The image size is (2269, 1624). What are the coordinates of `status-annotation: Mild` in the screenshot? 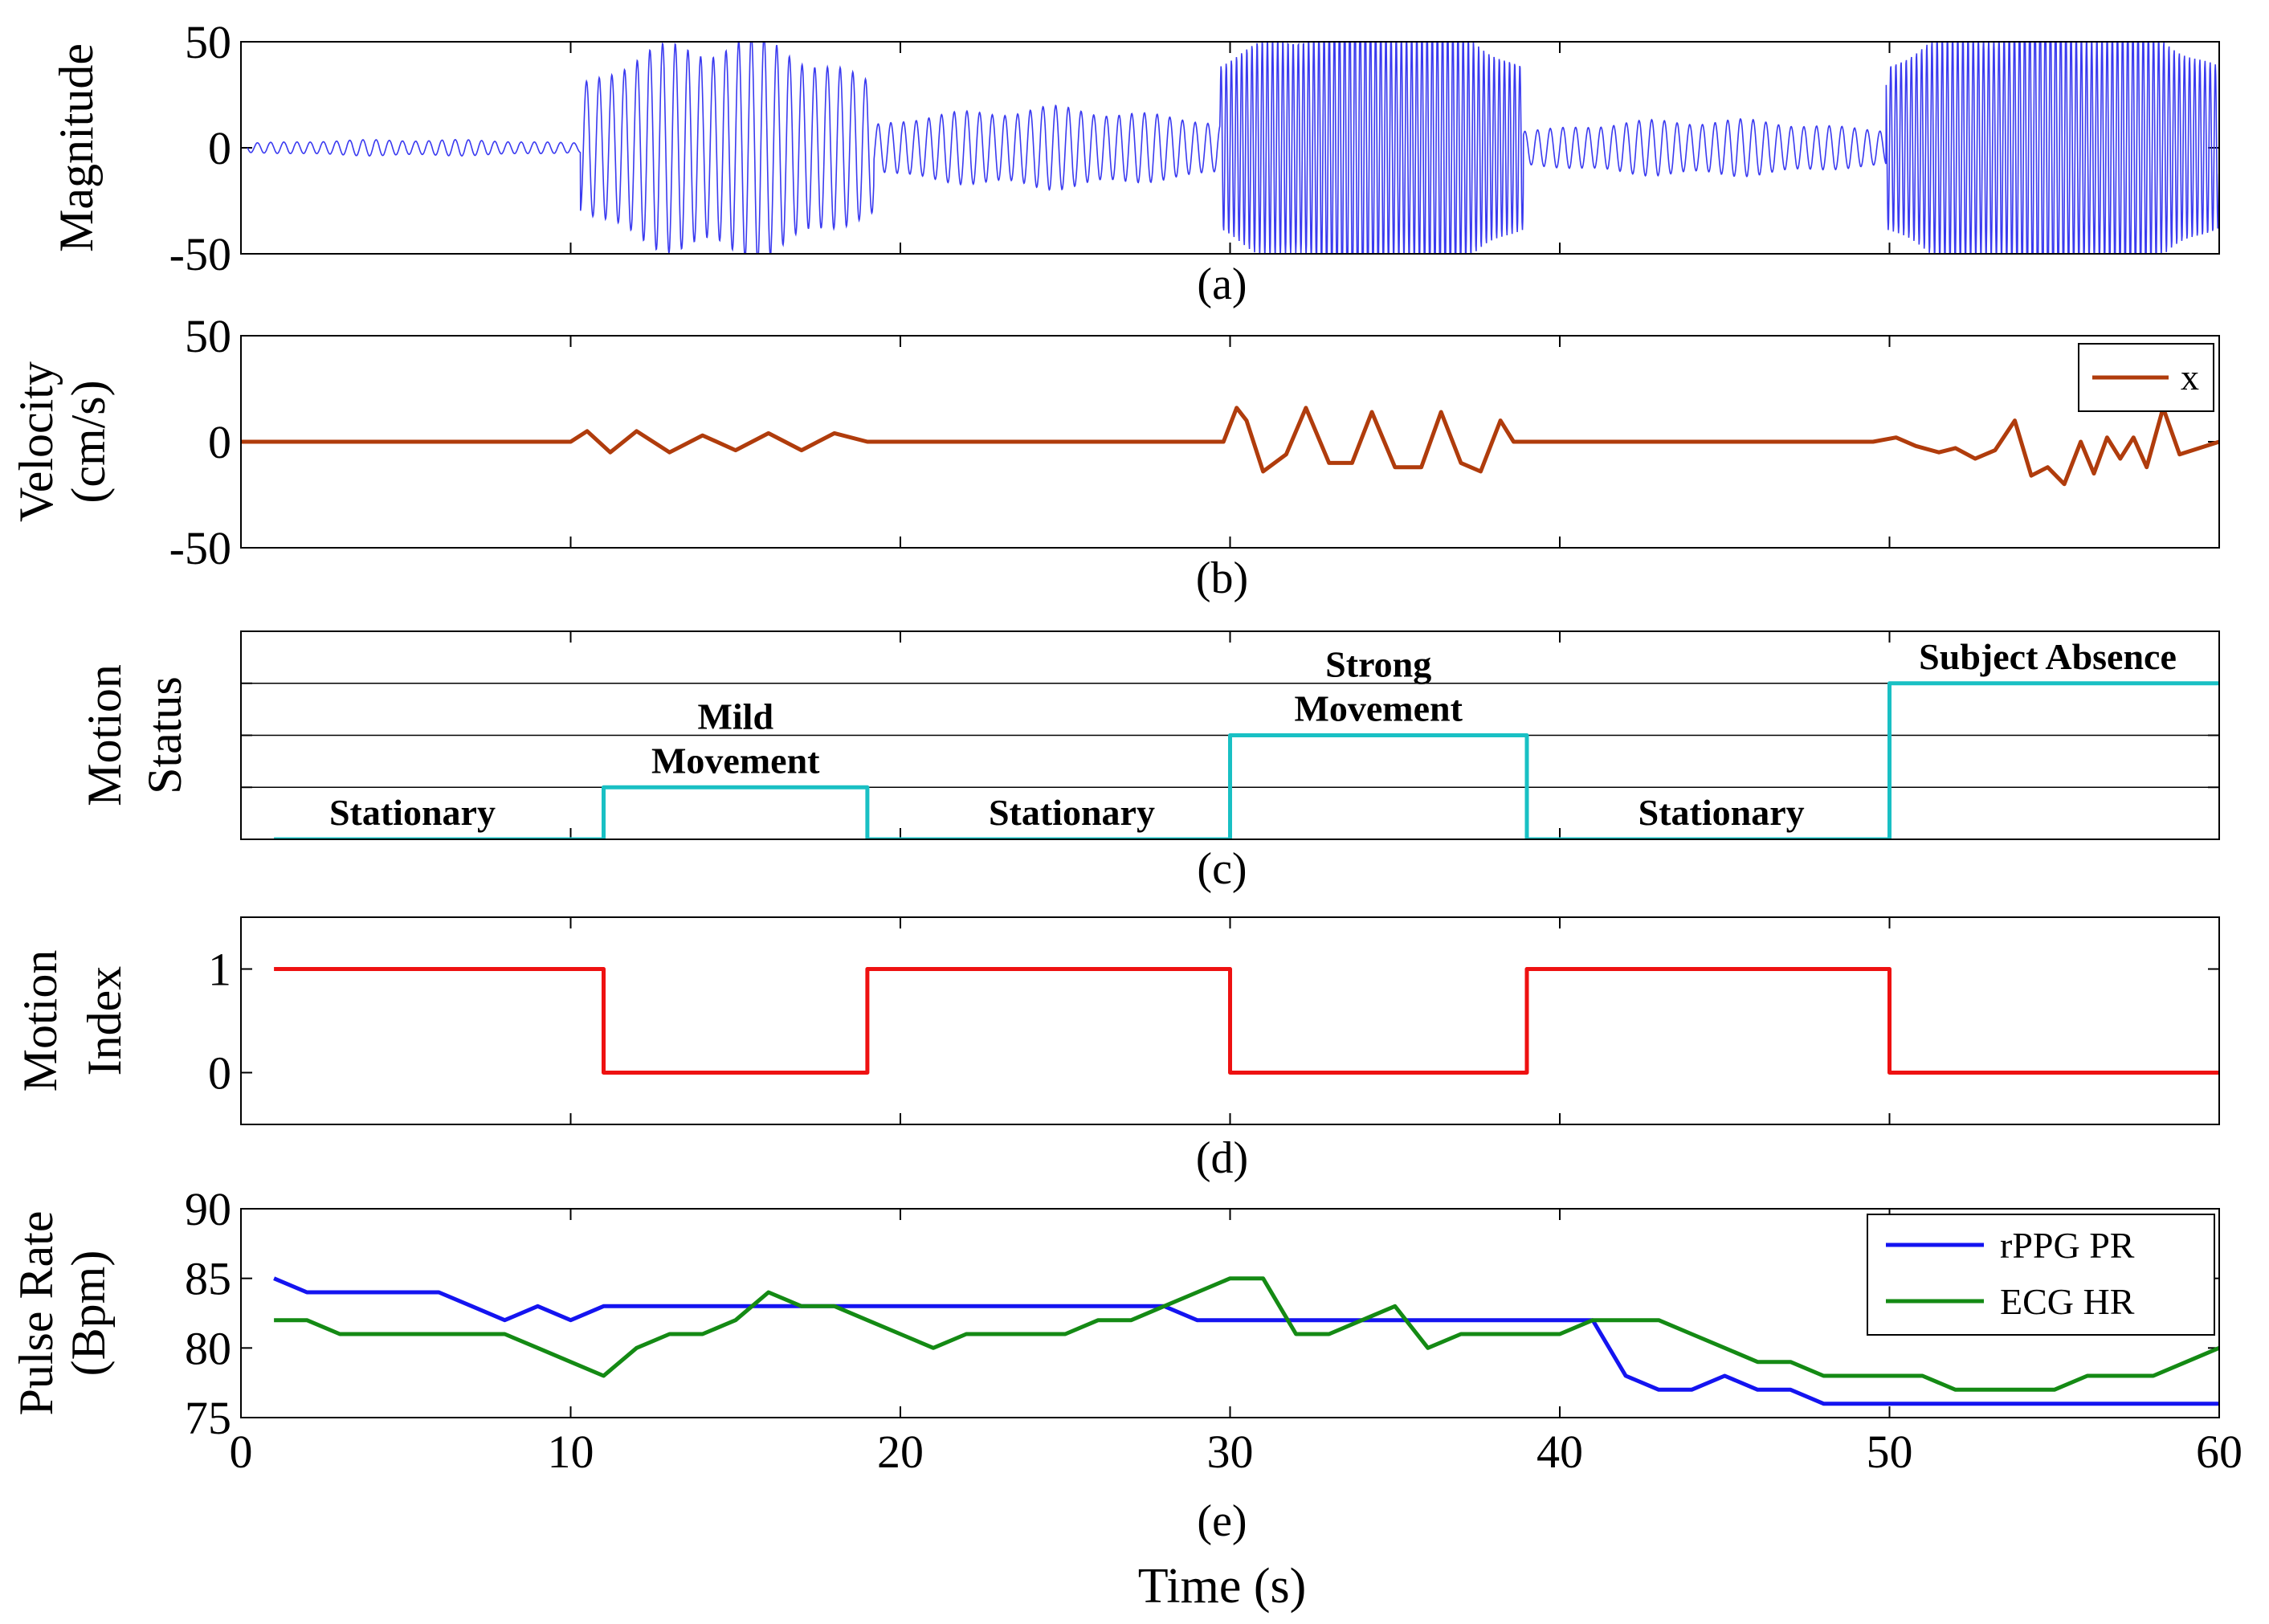 It's located at (735, 716).